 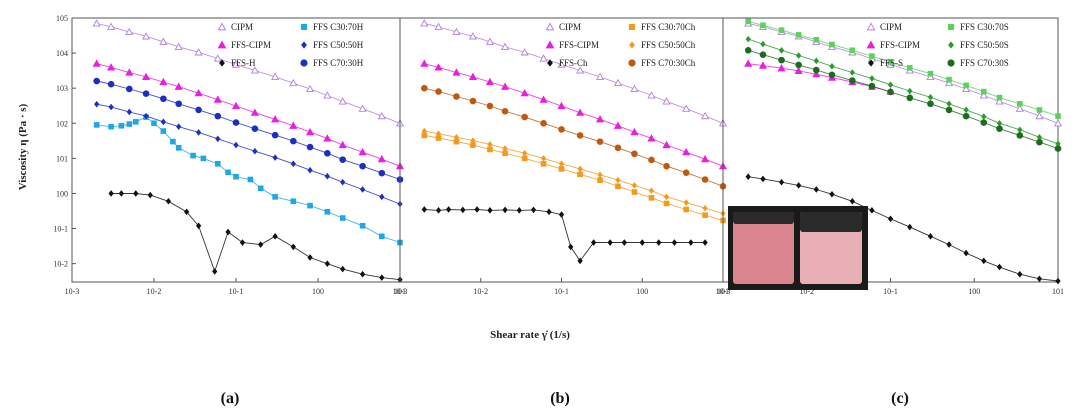 I want to click on x-tick-label: 10-1, so click(x=236, y=291).